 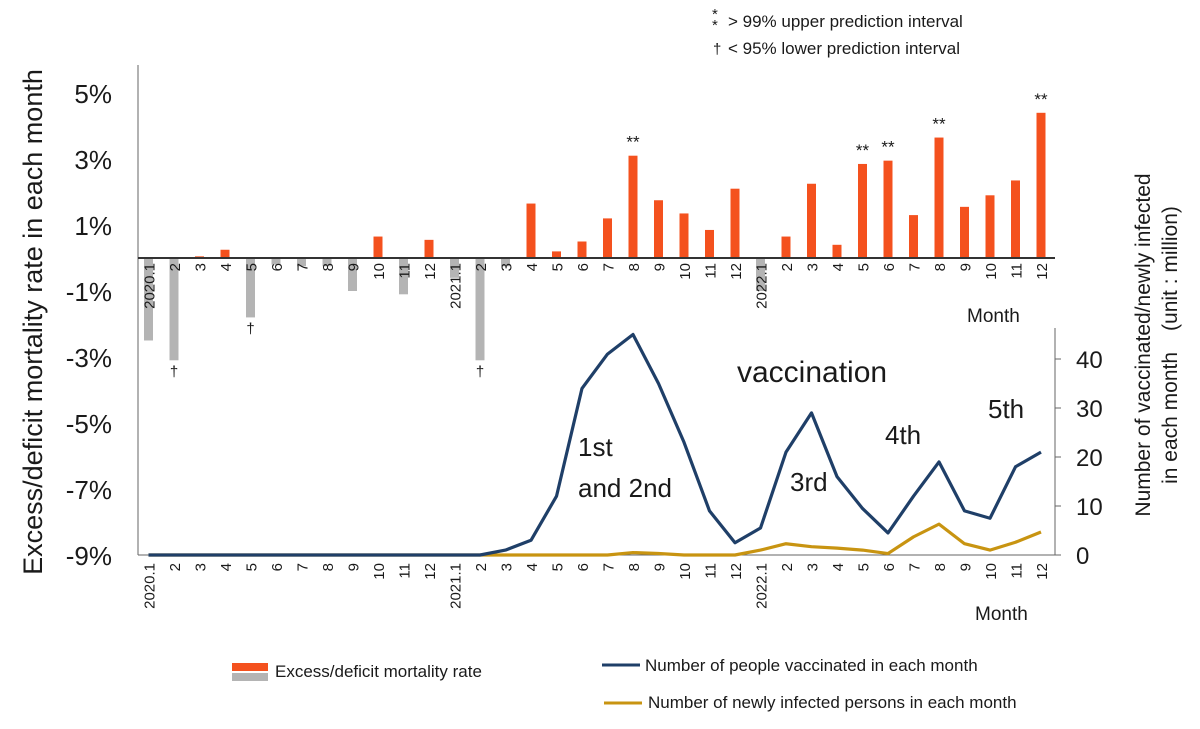 I want to click on right-tick-label: 30, so click(x=1089, y=409).